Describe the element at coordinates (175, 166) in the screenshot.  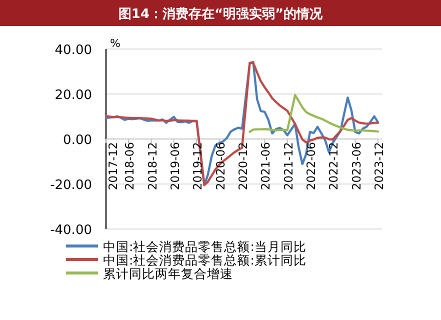
I see `x-tick-label: 2019-06` at that location.